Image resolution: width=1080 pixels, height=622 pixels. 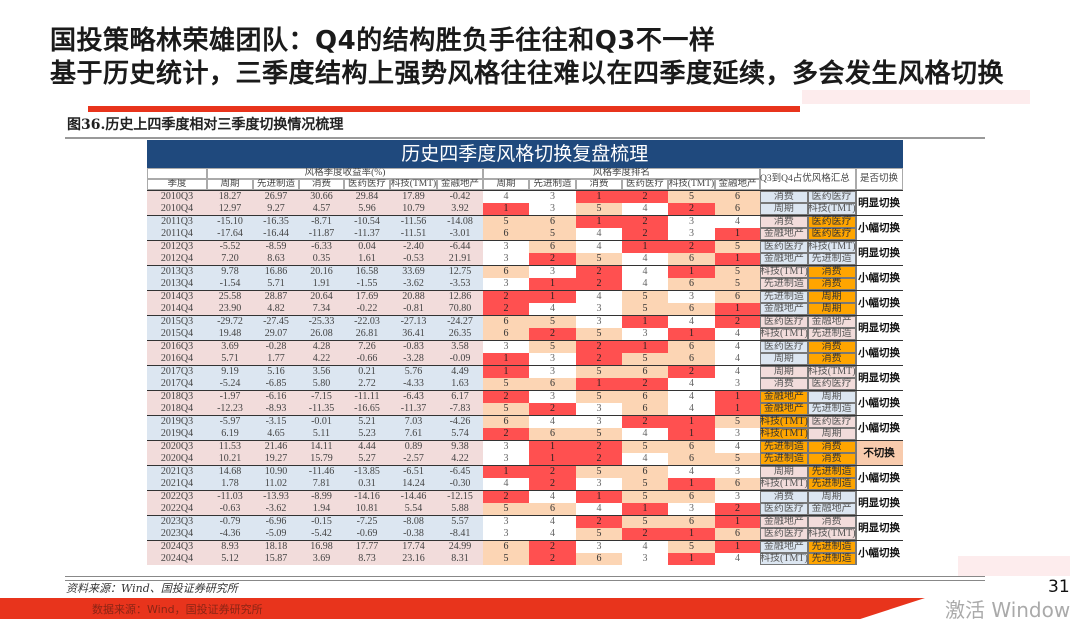 What do you see at coordinates (413, 559) in the screenshot?
I see `return-cell: 23.16` at bounding box center [413, 559].